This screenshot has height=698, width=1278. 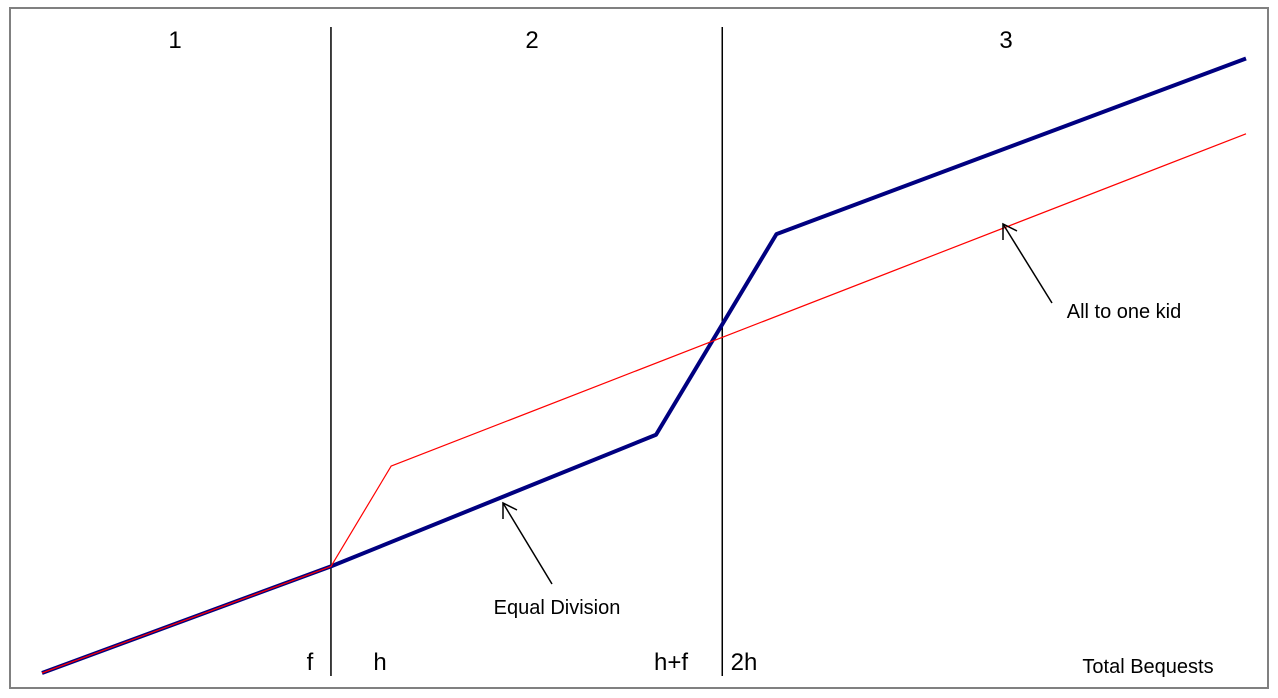 I want to click on all-to-one-kid-label: All to one kid, so click(x=1124, y=312).